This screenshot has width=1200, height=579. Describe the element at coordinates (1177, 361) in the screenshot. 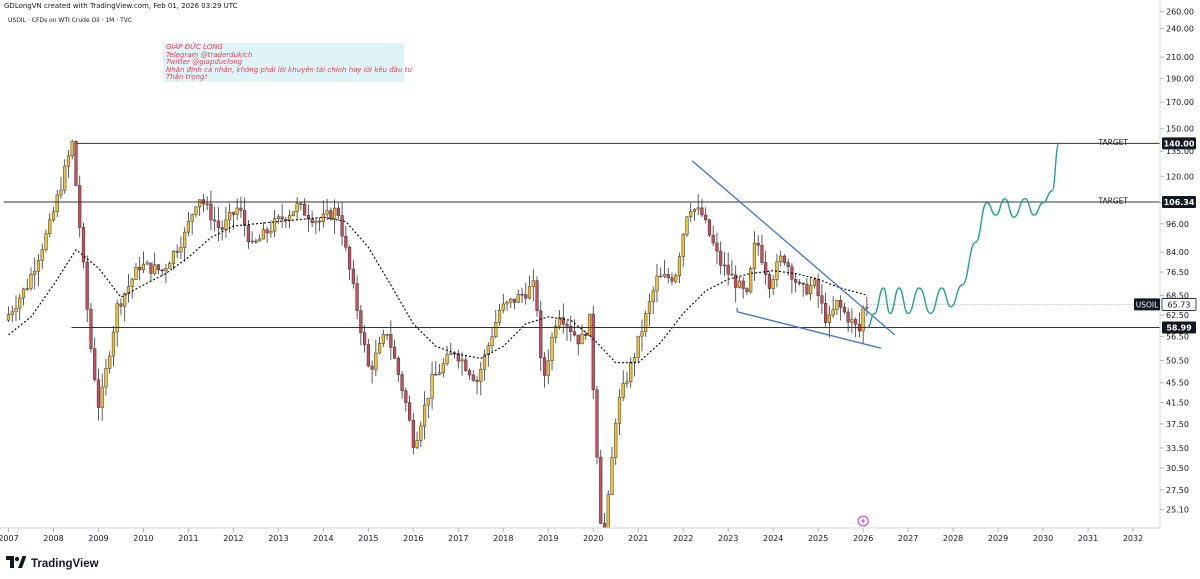

I see `price-tick-label: 50.50` at that location.